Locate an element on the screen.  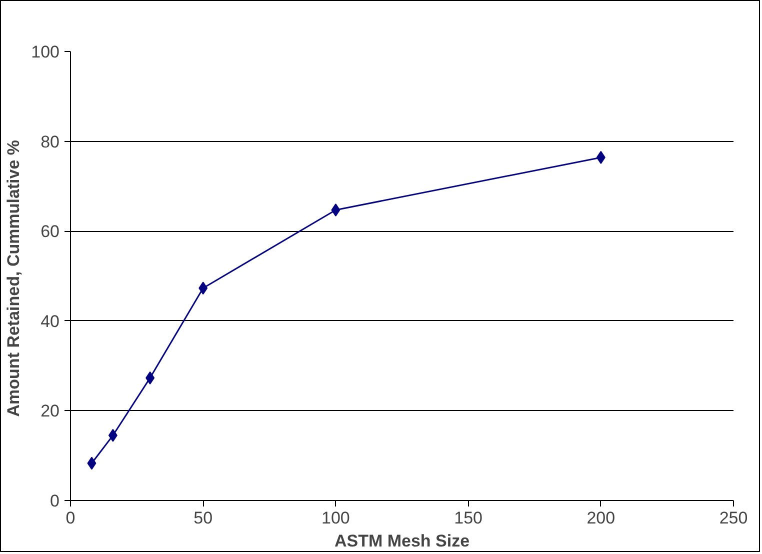
y-tick-label: 80 is located at coordinates (50, 142).